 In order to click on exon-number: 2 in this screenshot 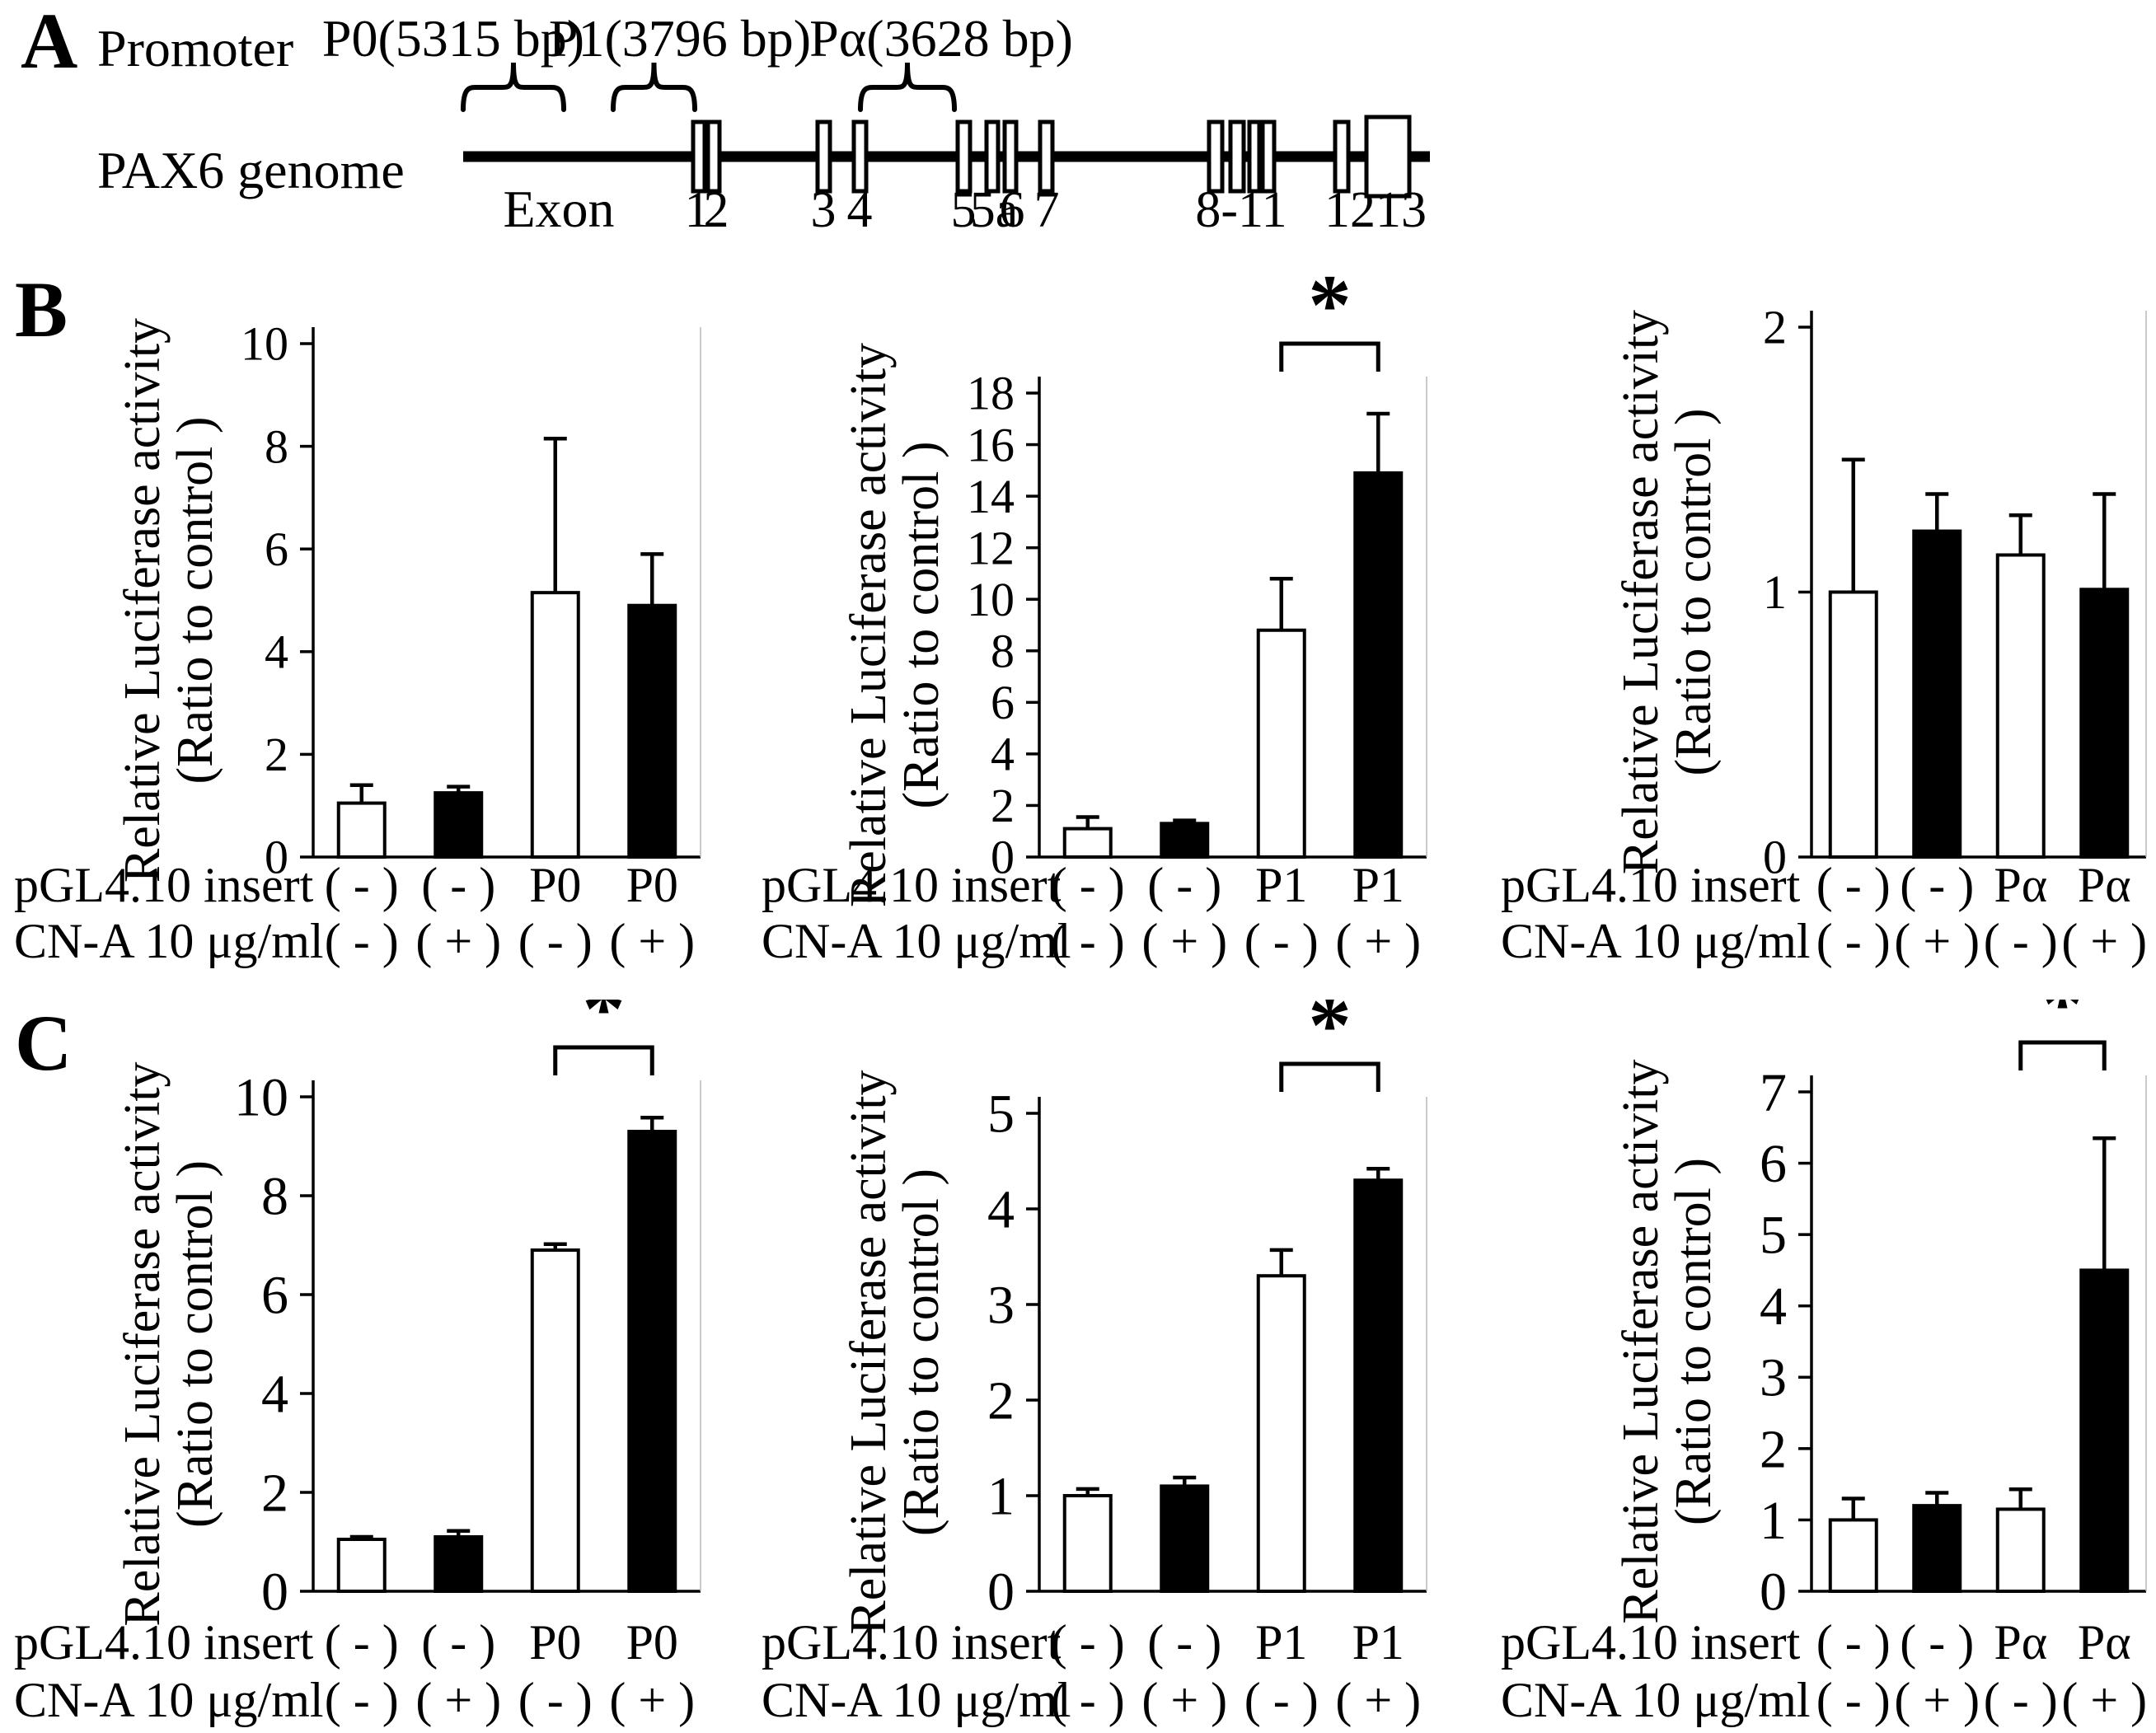, I will do `click(716, 210)`.